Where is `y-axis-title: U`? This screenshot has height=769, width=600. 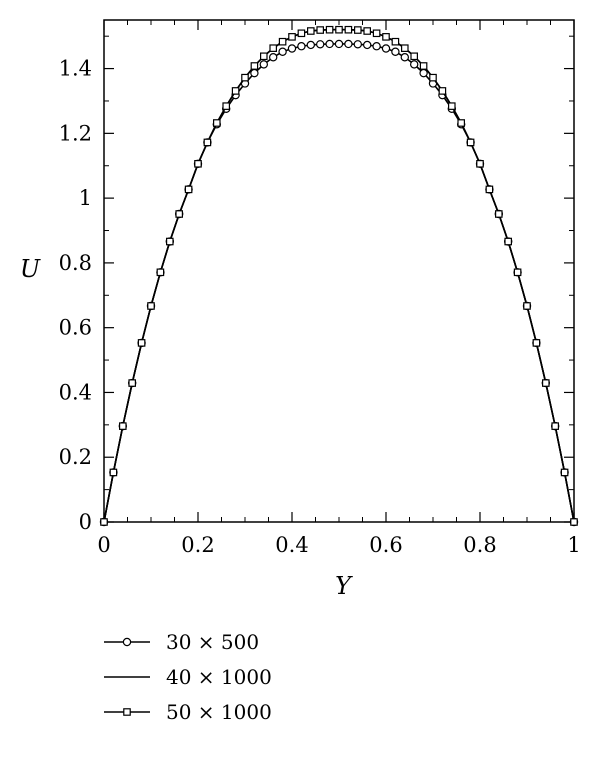
y-axis-title: U is located at coordinates (30, 269).